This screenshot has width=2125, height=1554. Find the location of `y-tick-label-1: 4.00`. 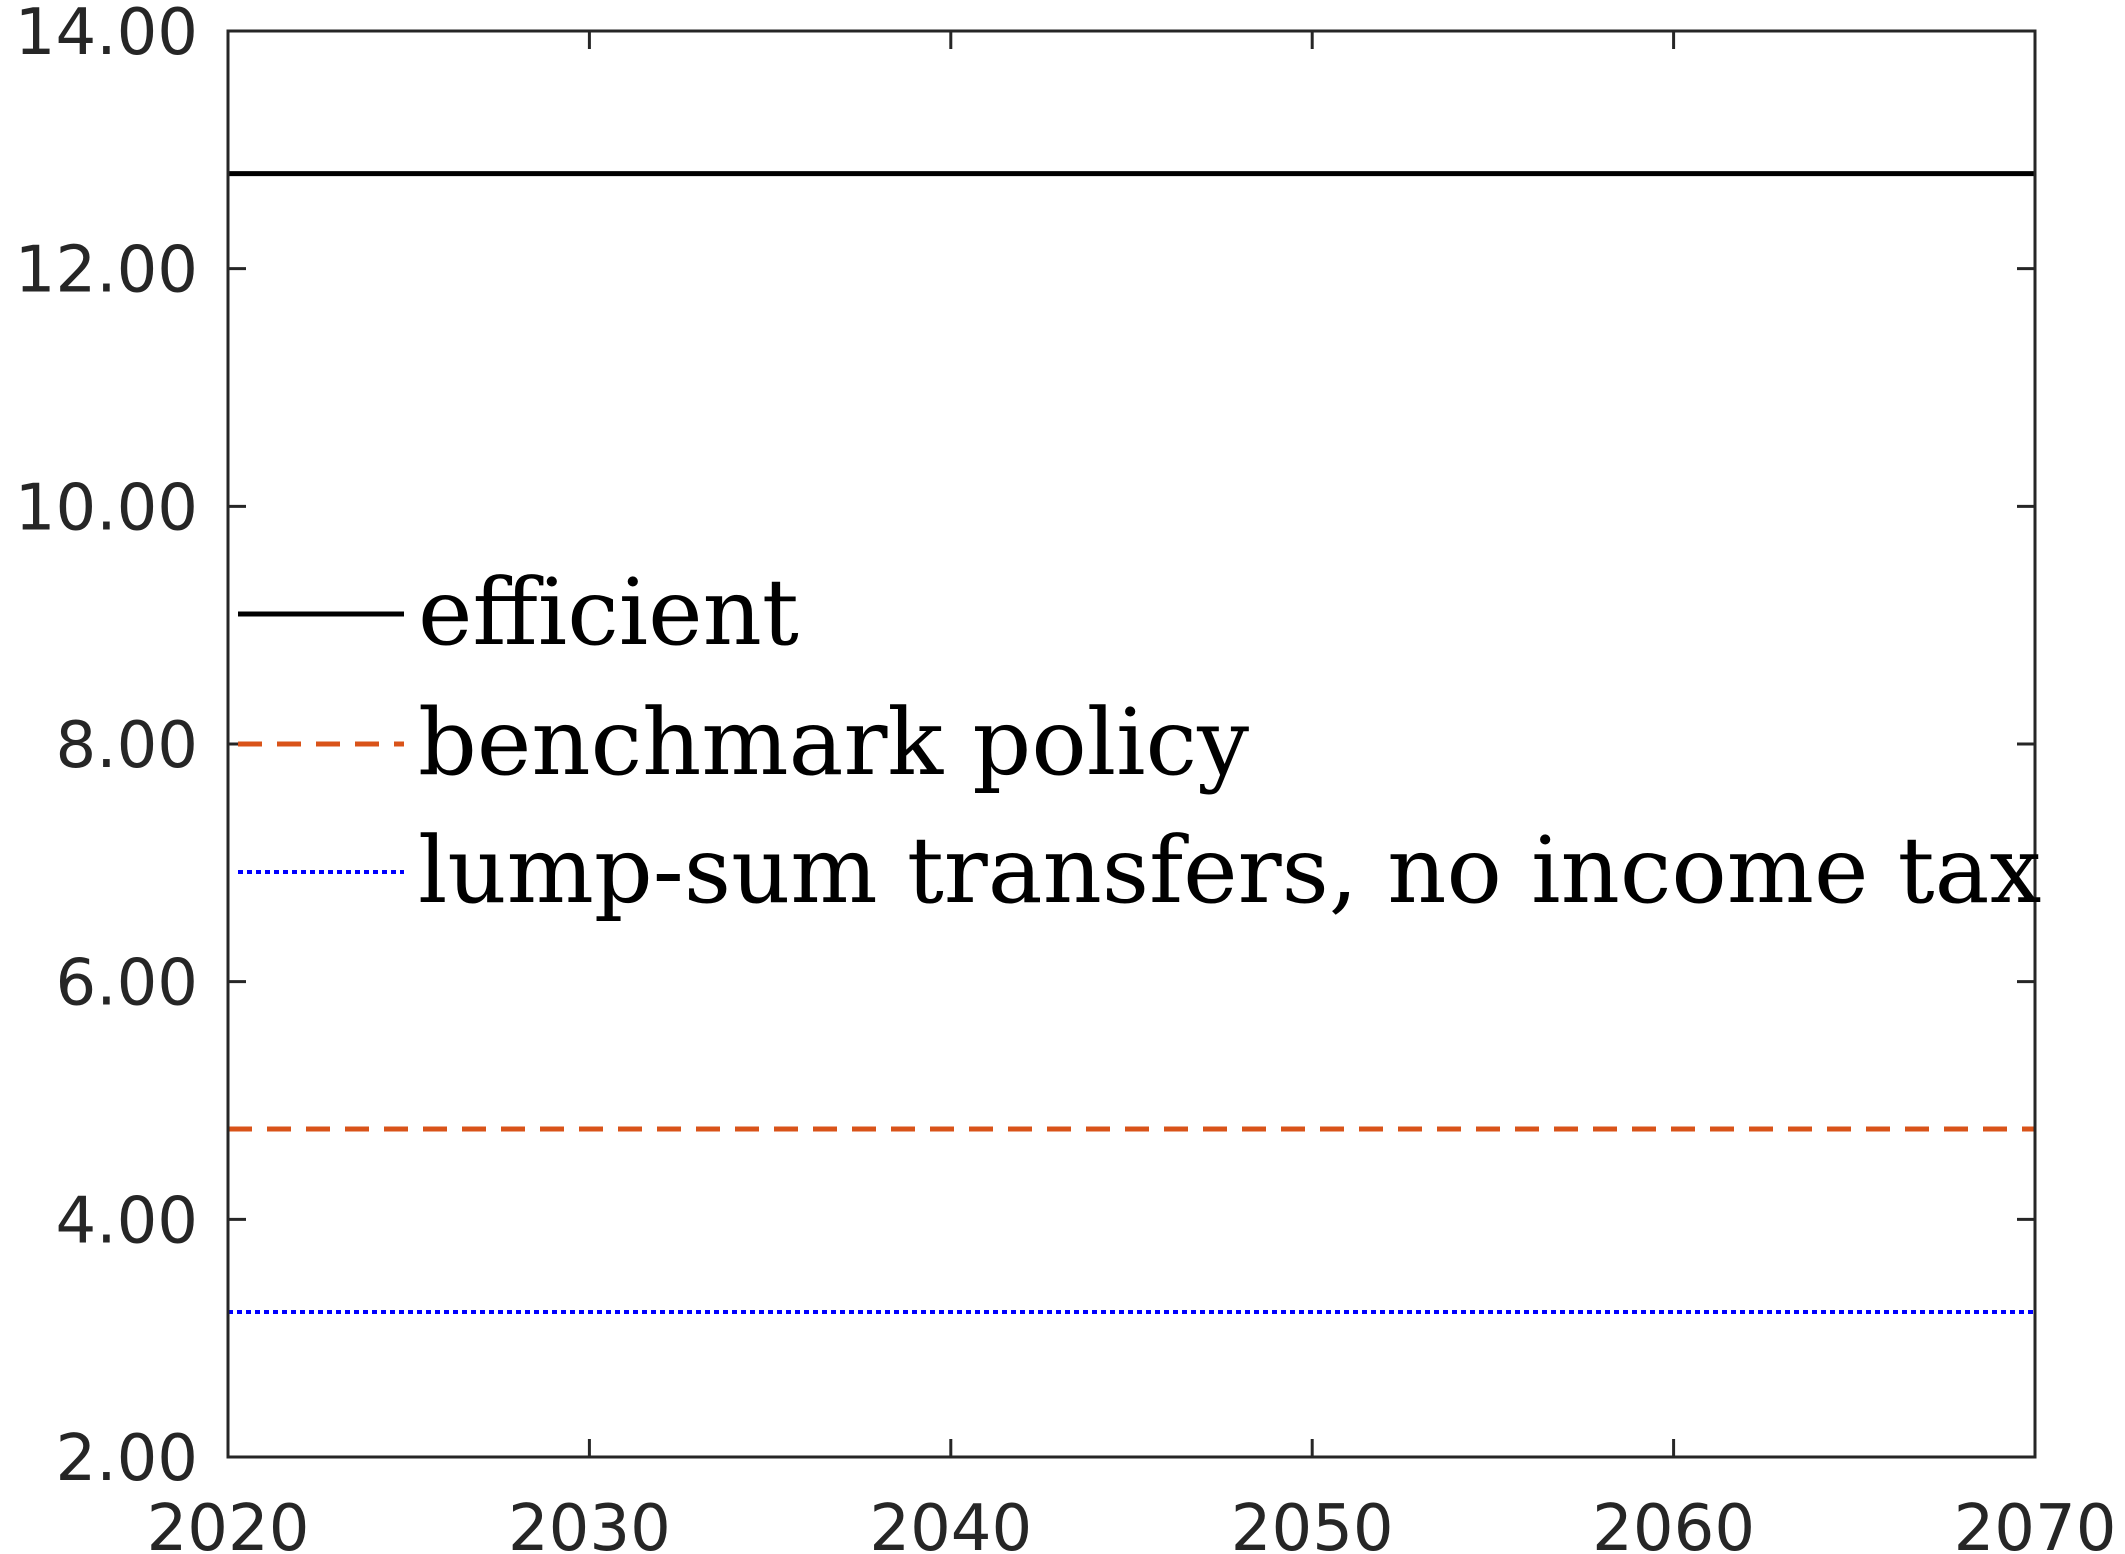

y-tick-label-1: 4.00 is located at coordinates (127, 1221).